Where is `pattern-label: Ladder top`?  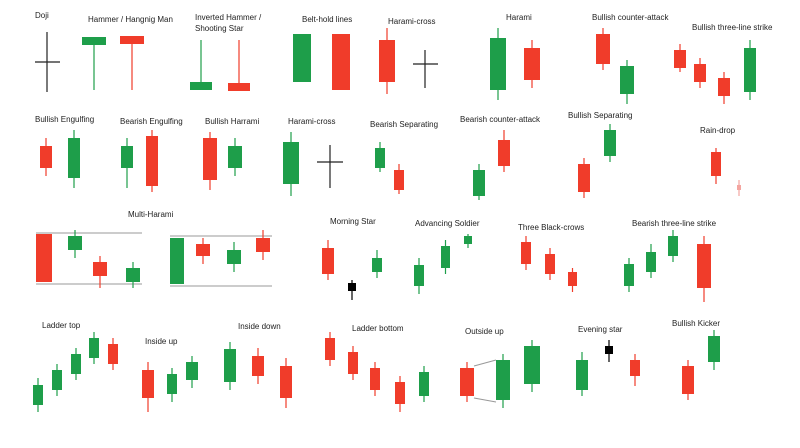
pattern-label: Ladder top is located at coordinates (61, 325).